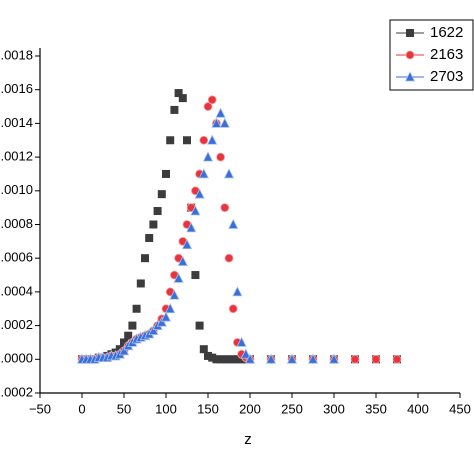  Describe the element at coordinates (334, 408) in the screenshot. I see `x-tick-label: 300` at that location.